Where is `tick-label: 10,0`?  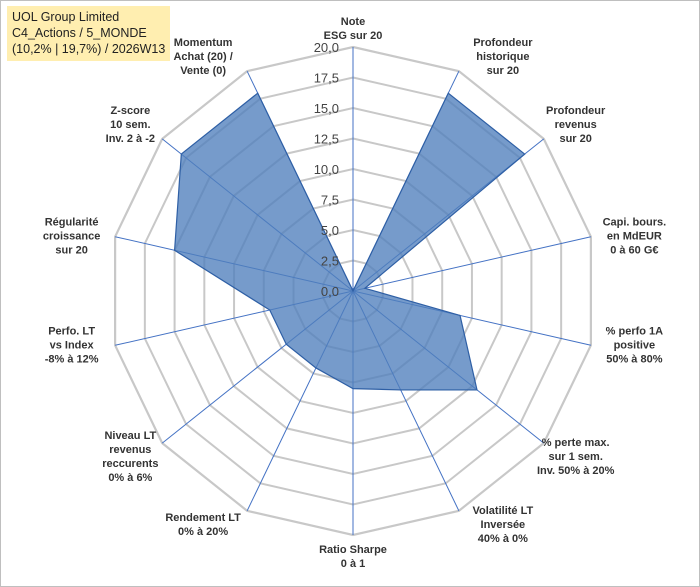 tick-label: 10,0 is located at coordinates (326, 169).